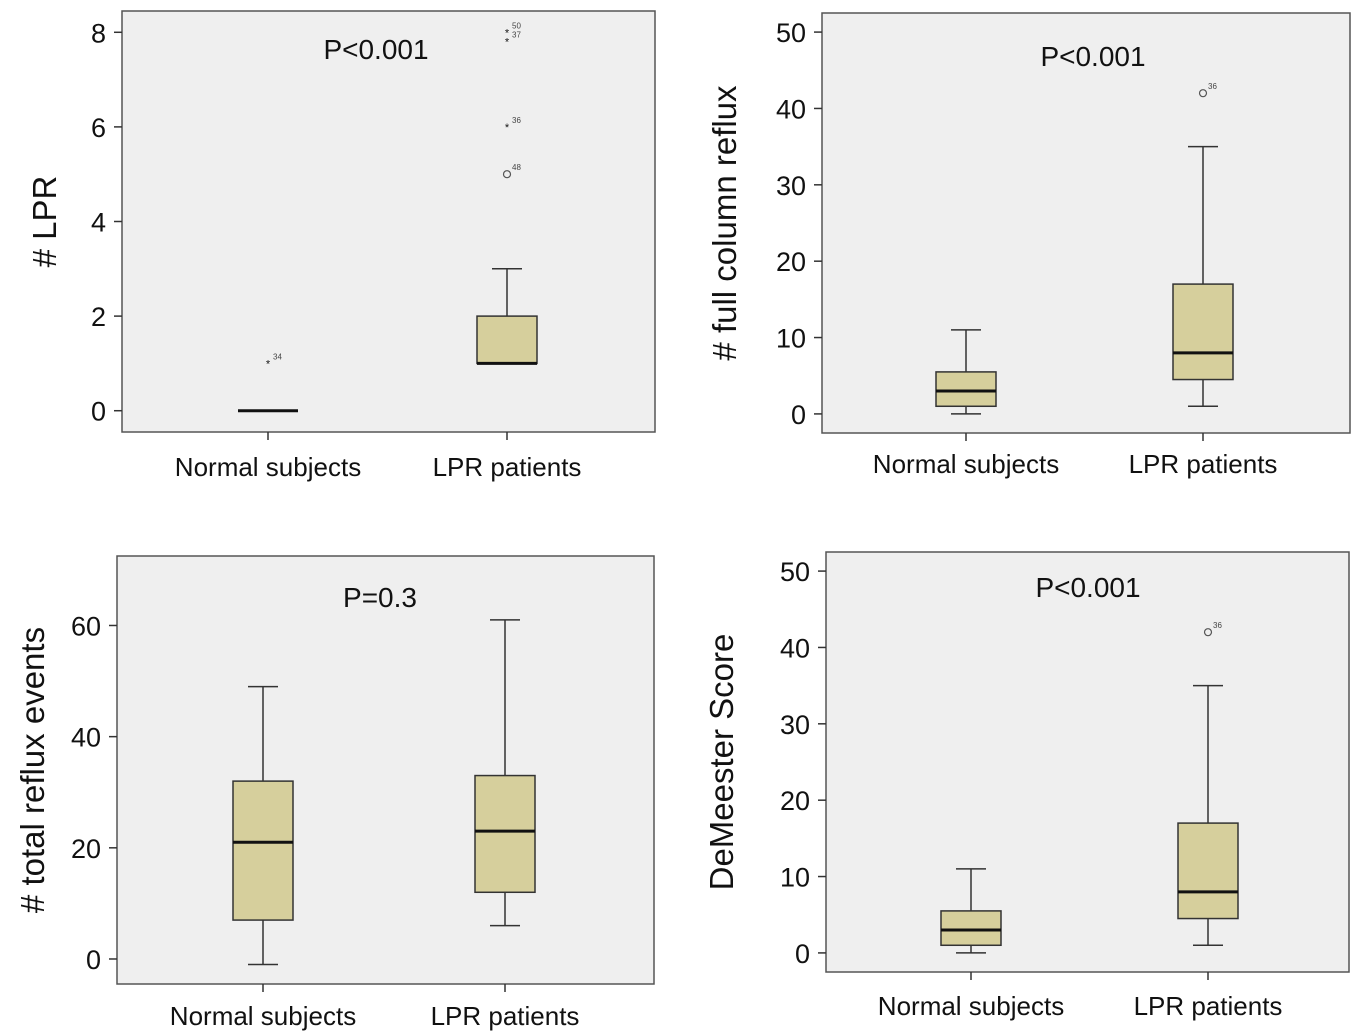 Image resolution: width=1359 pixels, height=1034 pixels. Describe the element at coordinates (516, 35) in the screenshot. I see `outlier-label: 37` at that location.